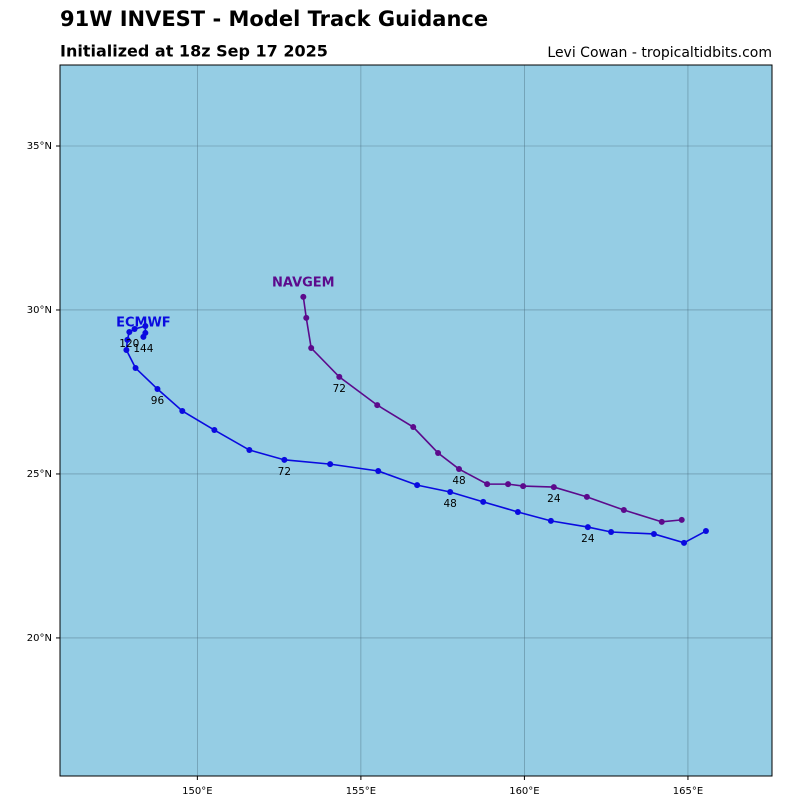 Image resolution: width=800 pixels, height=800 pixels. Describe the element at coordinates (274, 19) in the screenshot. I see `chart-title: 91W INVEST - Model Track Guidance` at that location.